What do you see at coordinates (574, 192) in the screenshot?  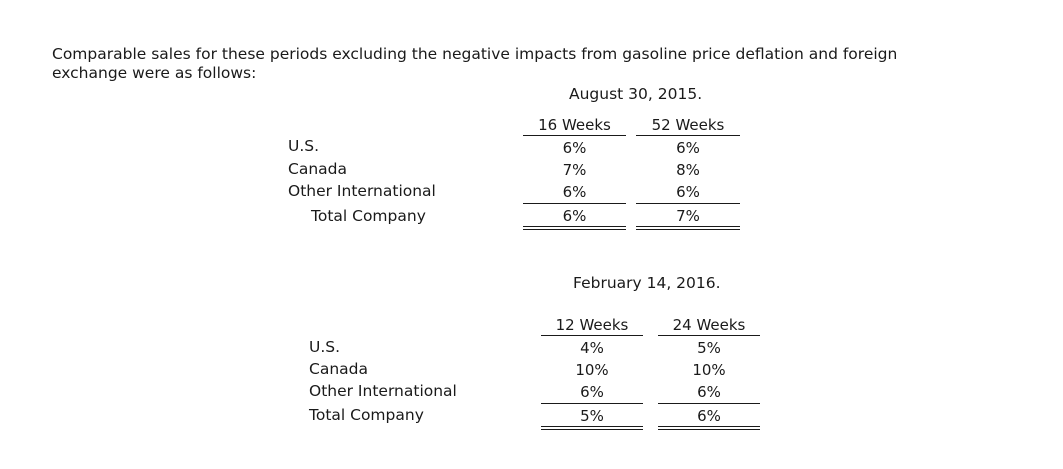 I see `cell-other-16-weeks: 6%` at bounding box center [574, 192].